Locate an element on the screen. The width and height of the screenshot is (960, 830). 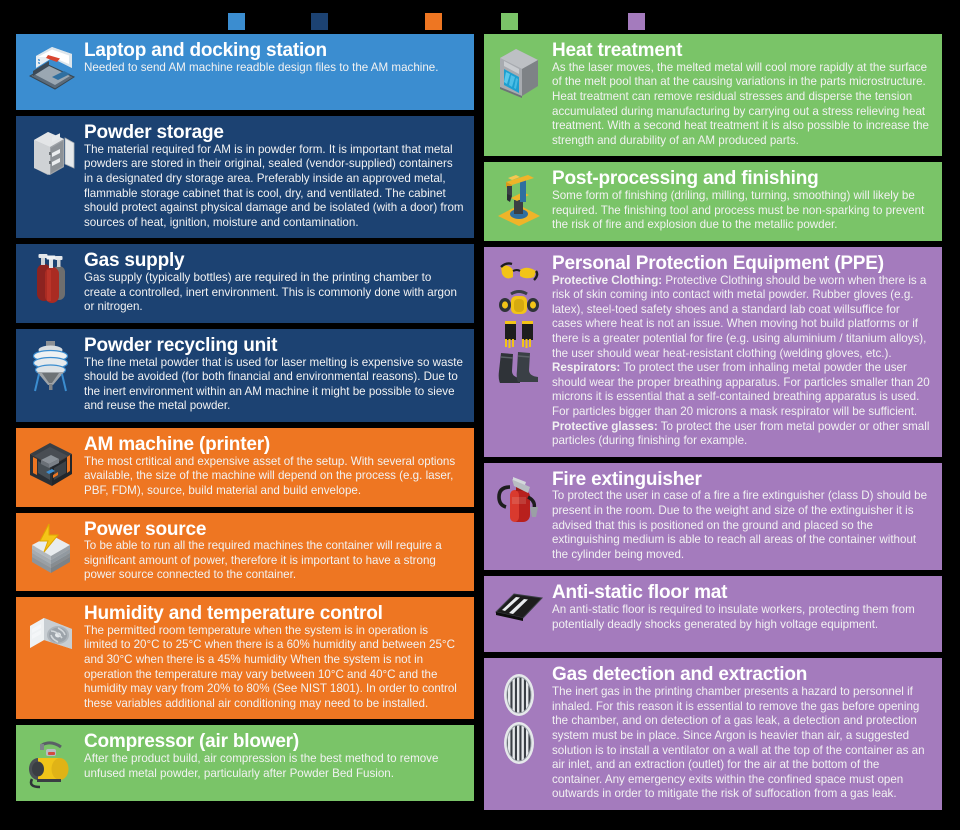
card-title: Fire extinguisher is located at coordinates (627, 479).